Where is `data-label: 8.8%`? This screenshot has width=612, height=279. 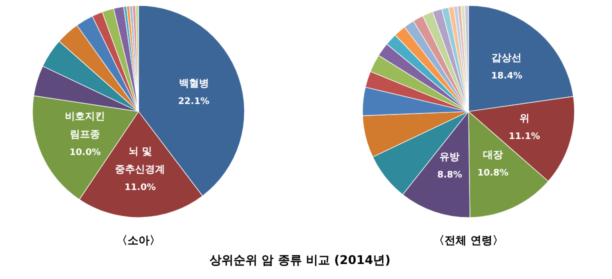 data-label: 8.8% is located at coordinates (449, 175).